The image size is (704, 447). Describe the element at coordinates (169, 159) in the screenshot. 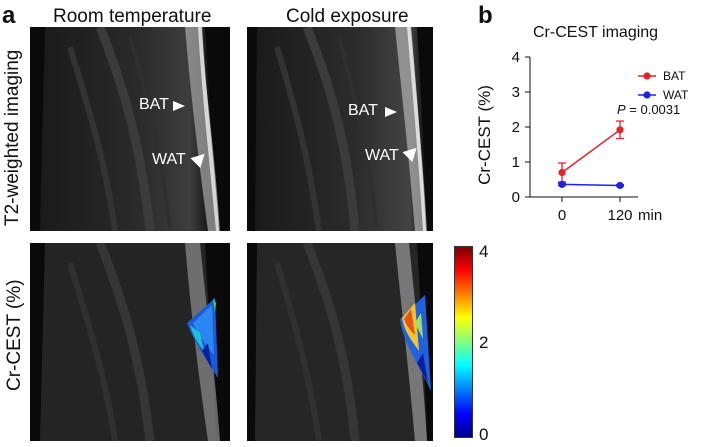

I see `annotation-wat-room: WAT` at that location.